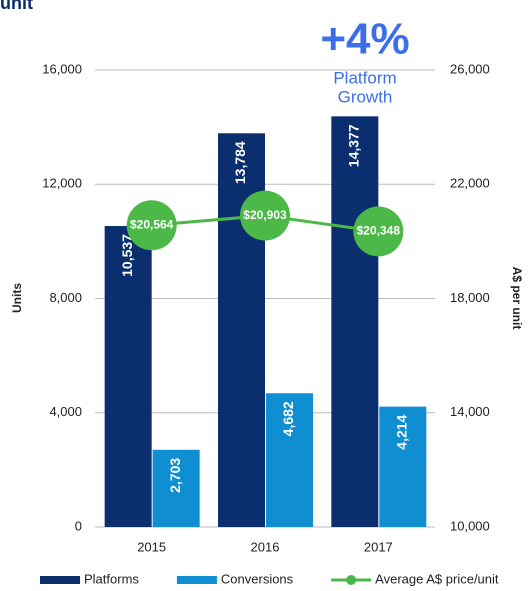 Image resolution: width=529 pixels, height=591 pixels. What do you see at coordinates (354, 145) in the screenshot?
I see `bar-value-label: 14,377` at bounding box center [354, 145].